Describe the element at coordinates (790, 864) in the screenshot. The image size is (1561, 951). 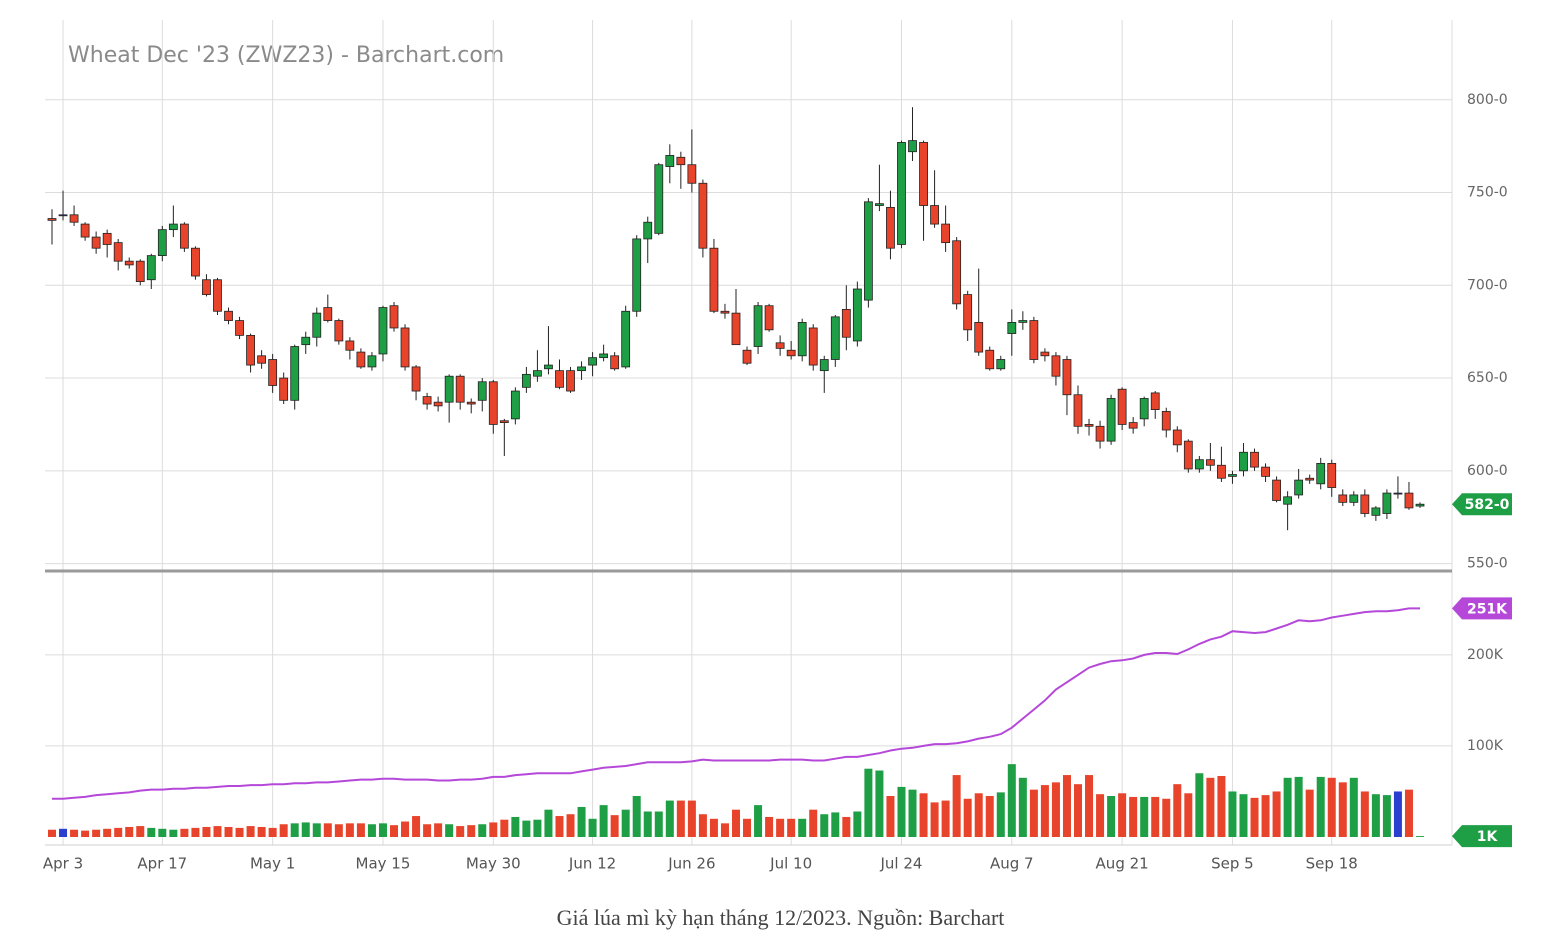
I see `x-tick-label: Jul 10` at that location.